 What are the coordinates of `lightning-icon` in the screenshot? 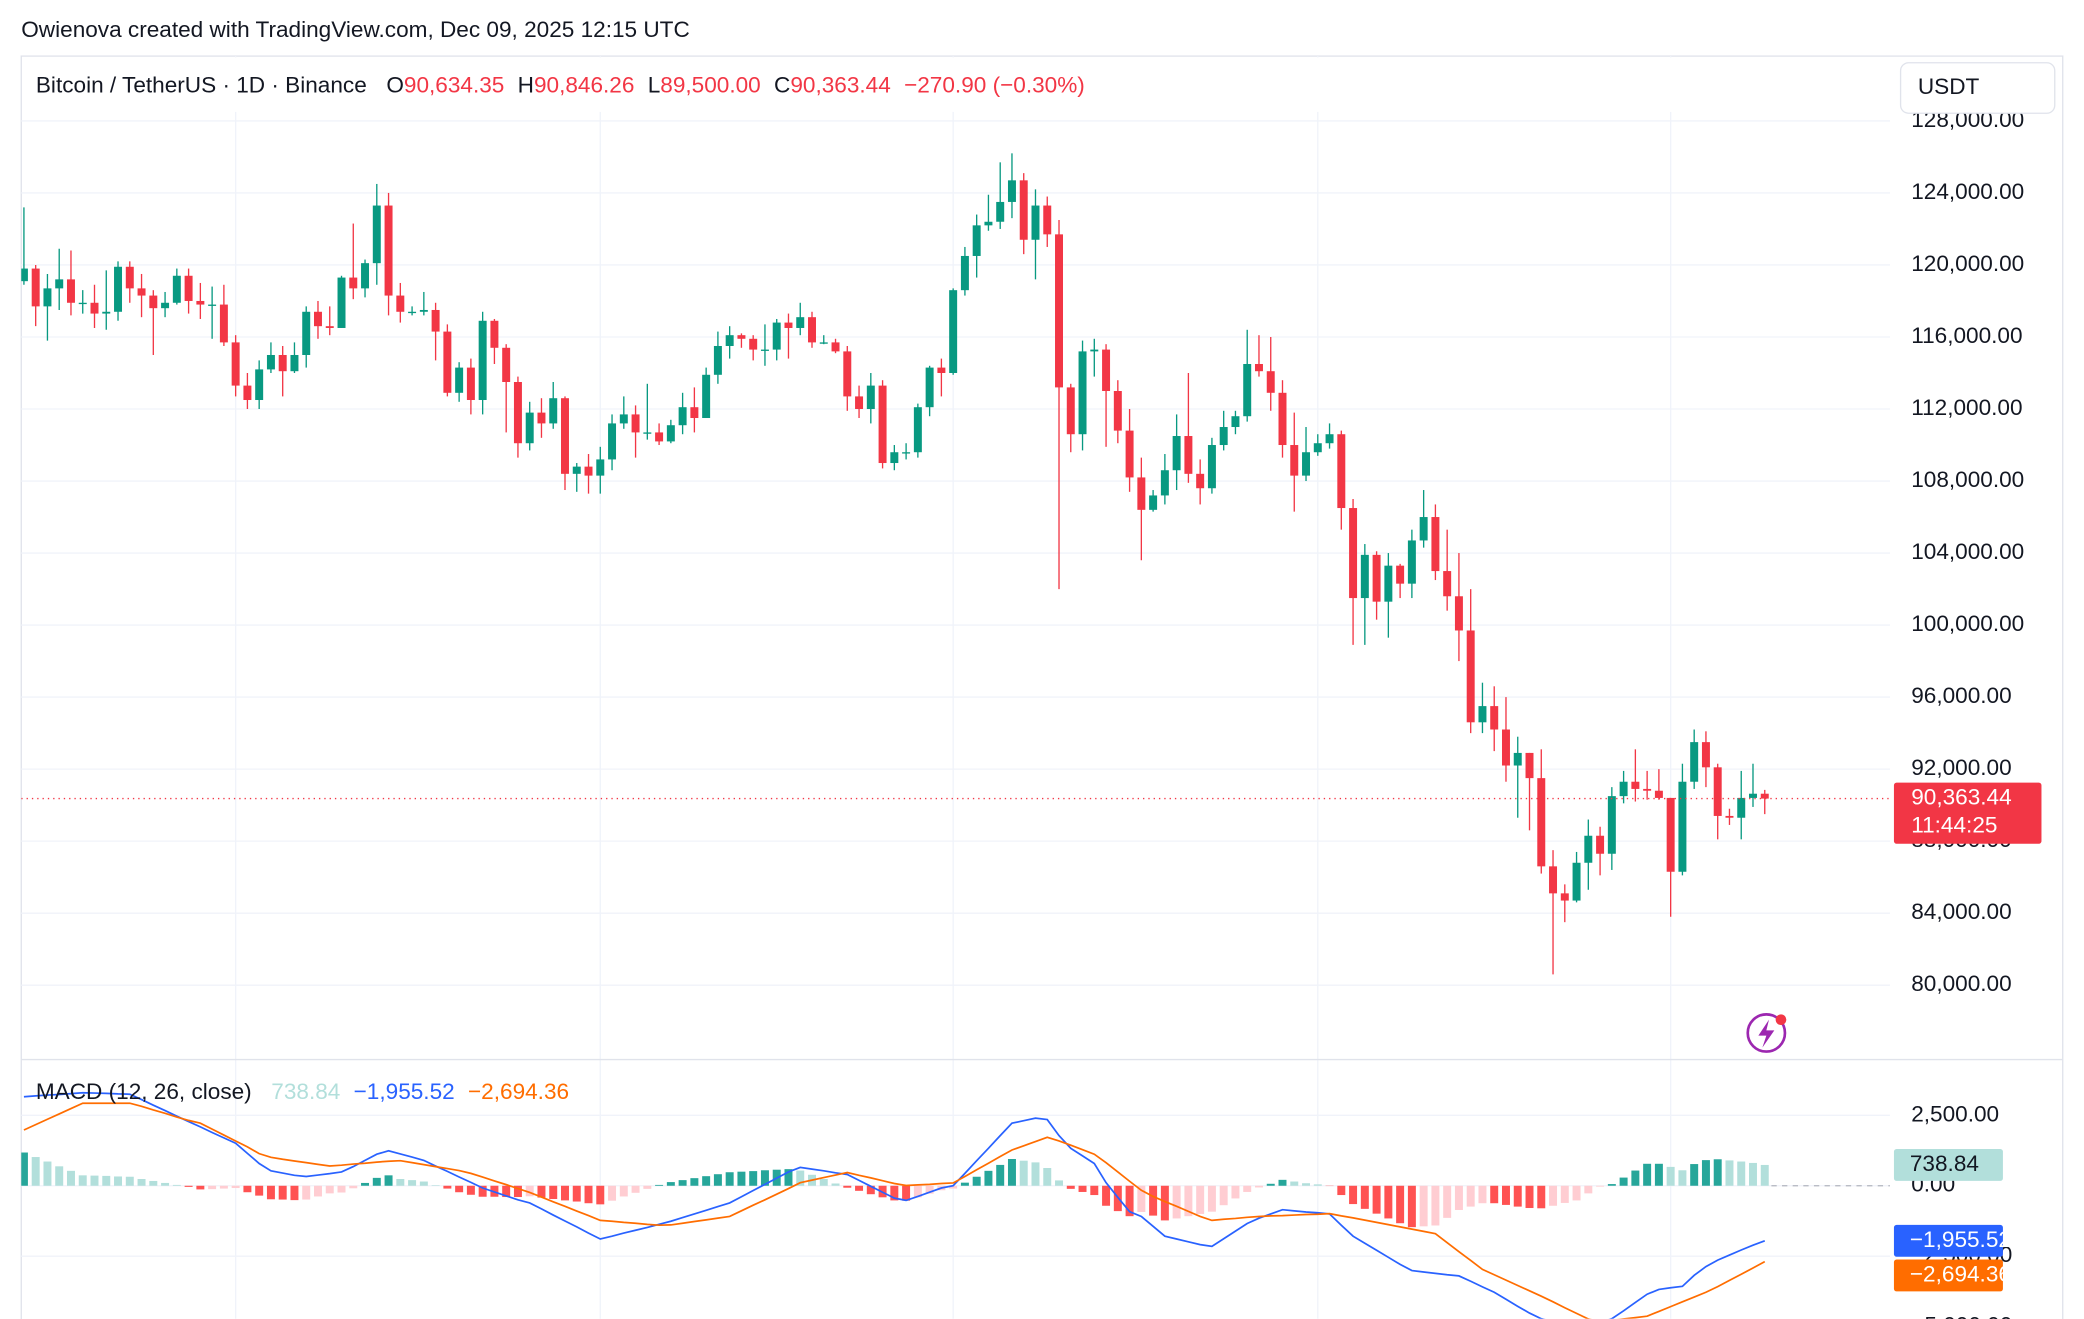 It's located at (1766, 1033).